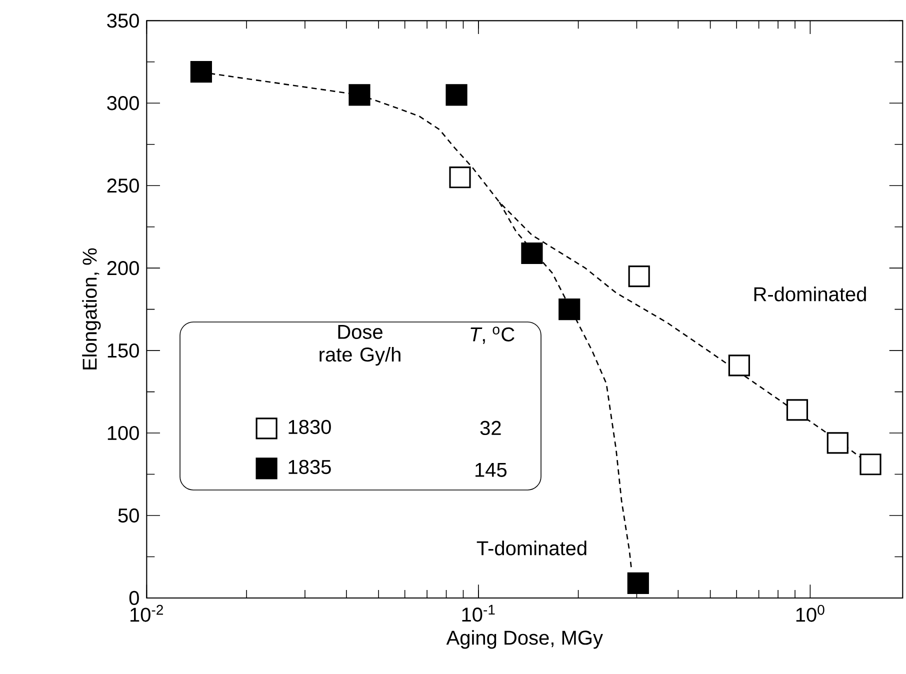  What do you see at coordinates (492, 335) in the screenshot?
I see `annotation: T, $^{o}$C` at bounding box center [492, 335].